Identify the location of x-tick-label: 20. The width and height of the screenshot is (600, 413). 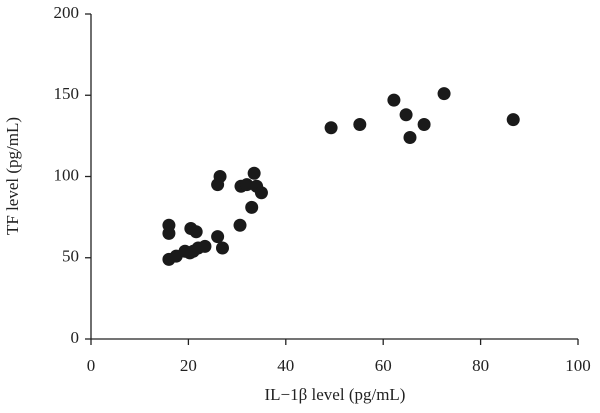
(188, 365).